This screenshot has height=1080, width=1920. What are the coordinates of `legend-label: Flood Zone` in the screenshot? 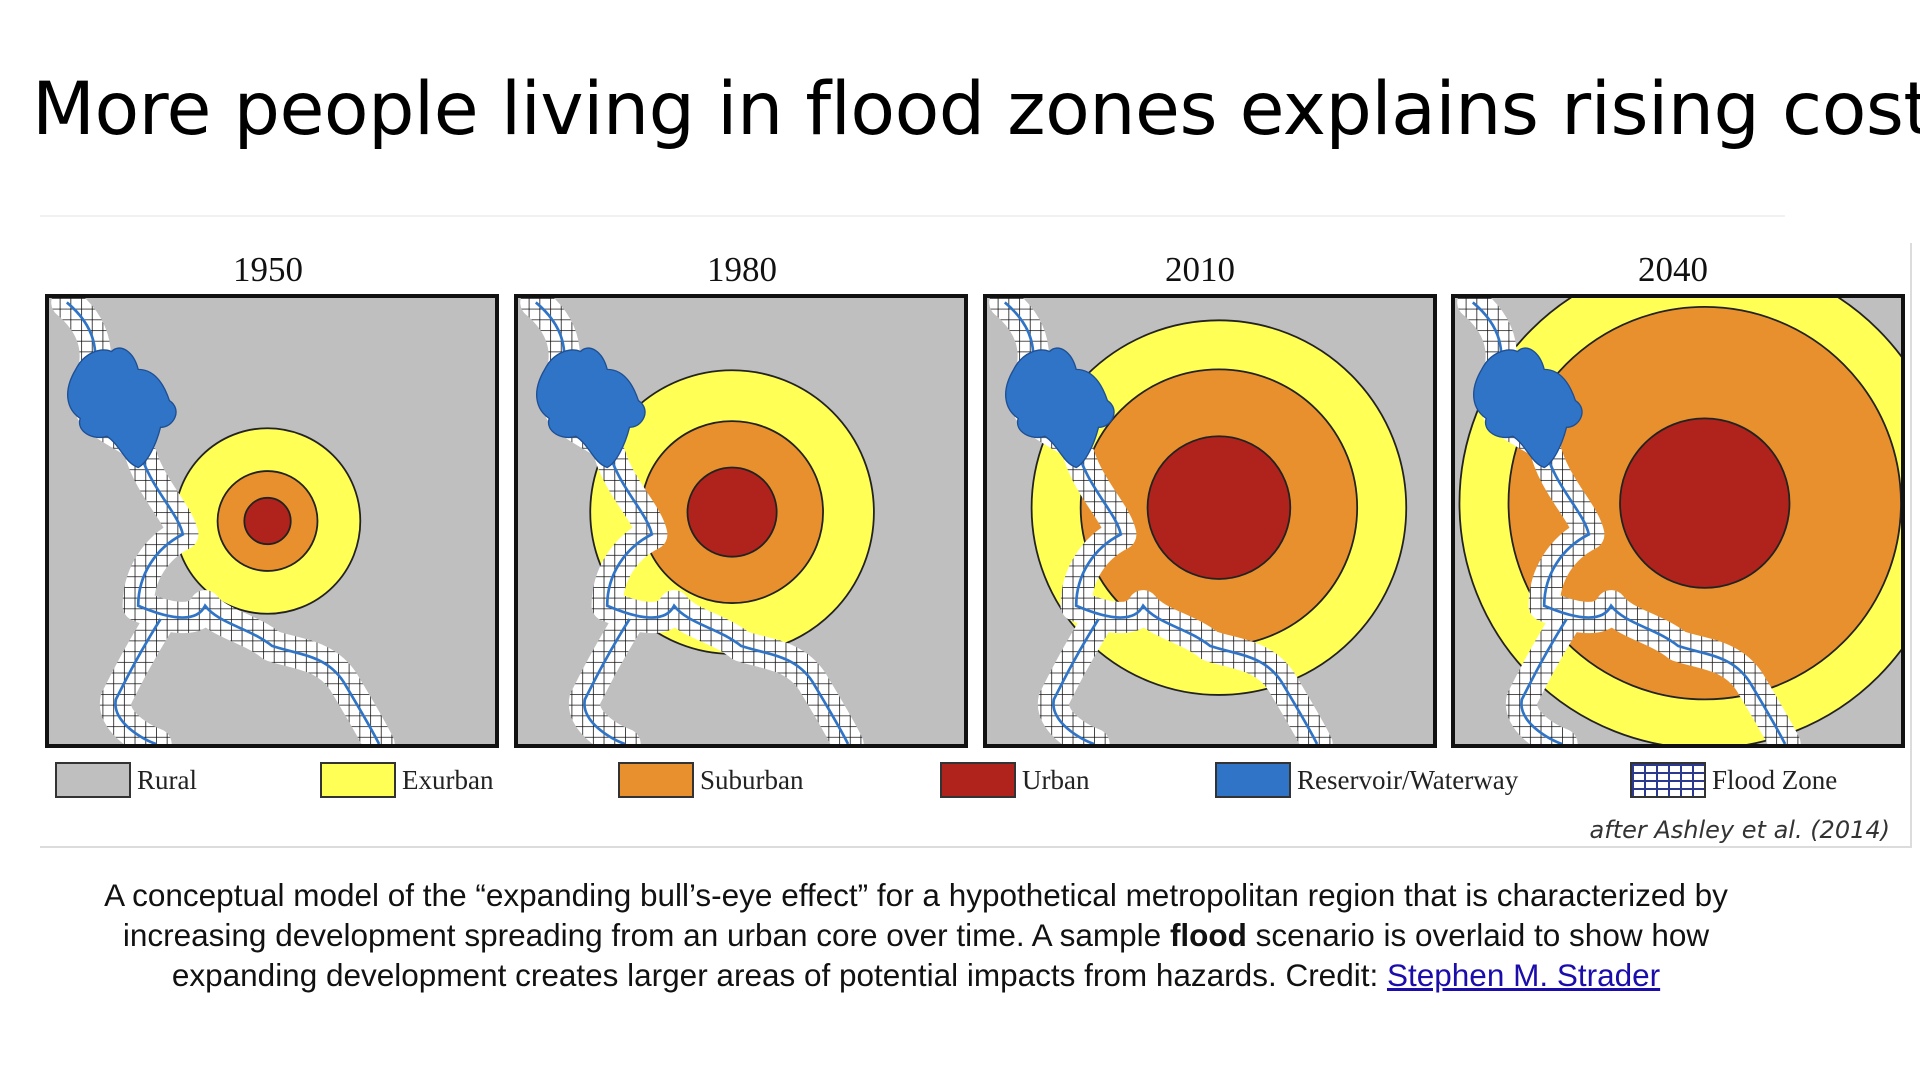 It's located at (1775, 779).